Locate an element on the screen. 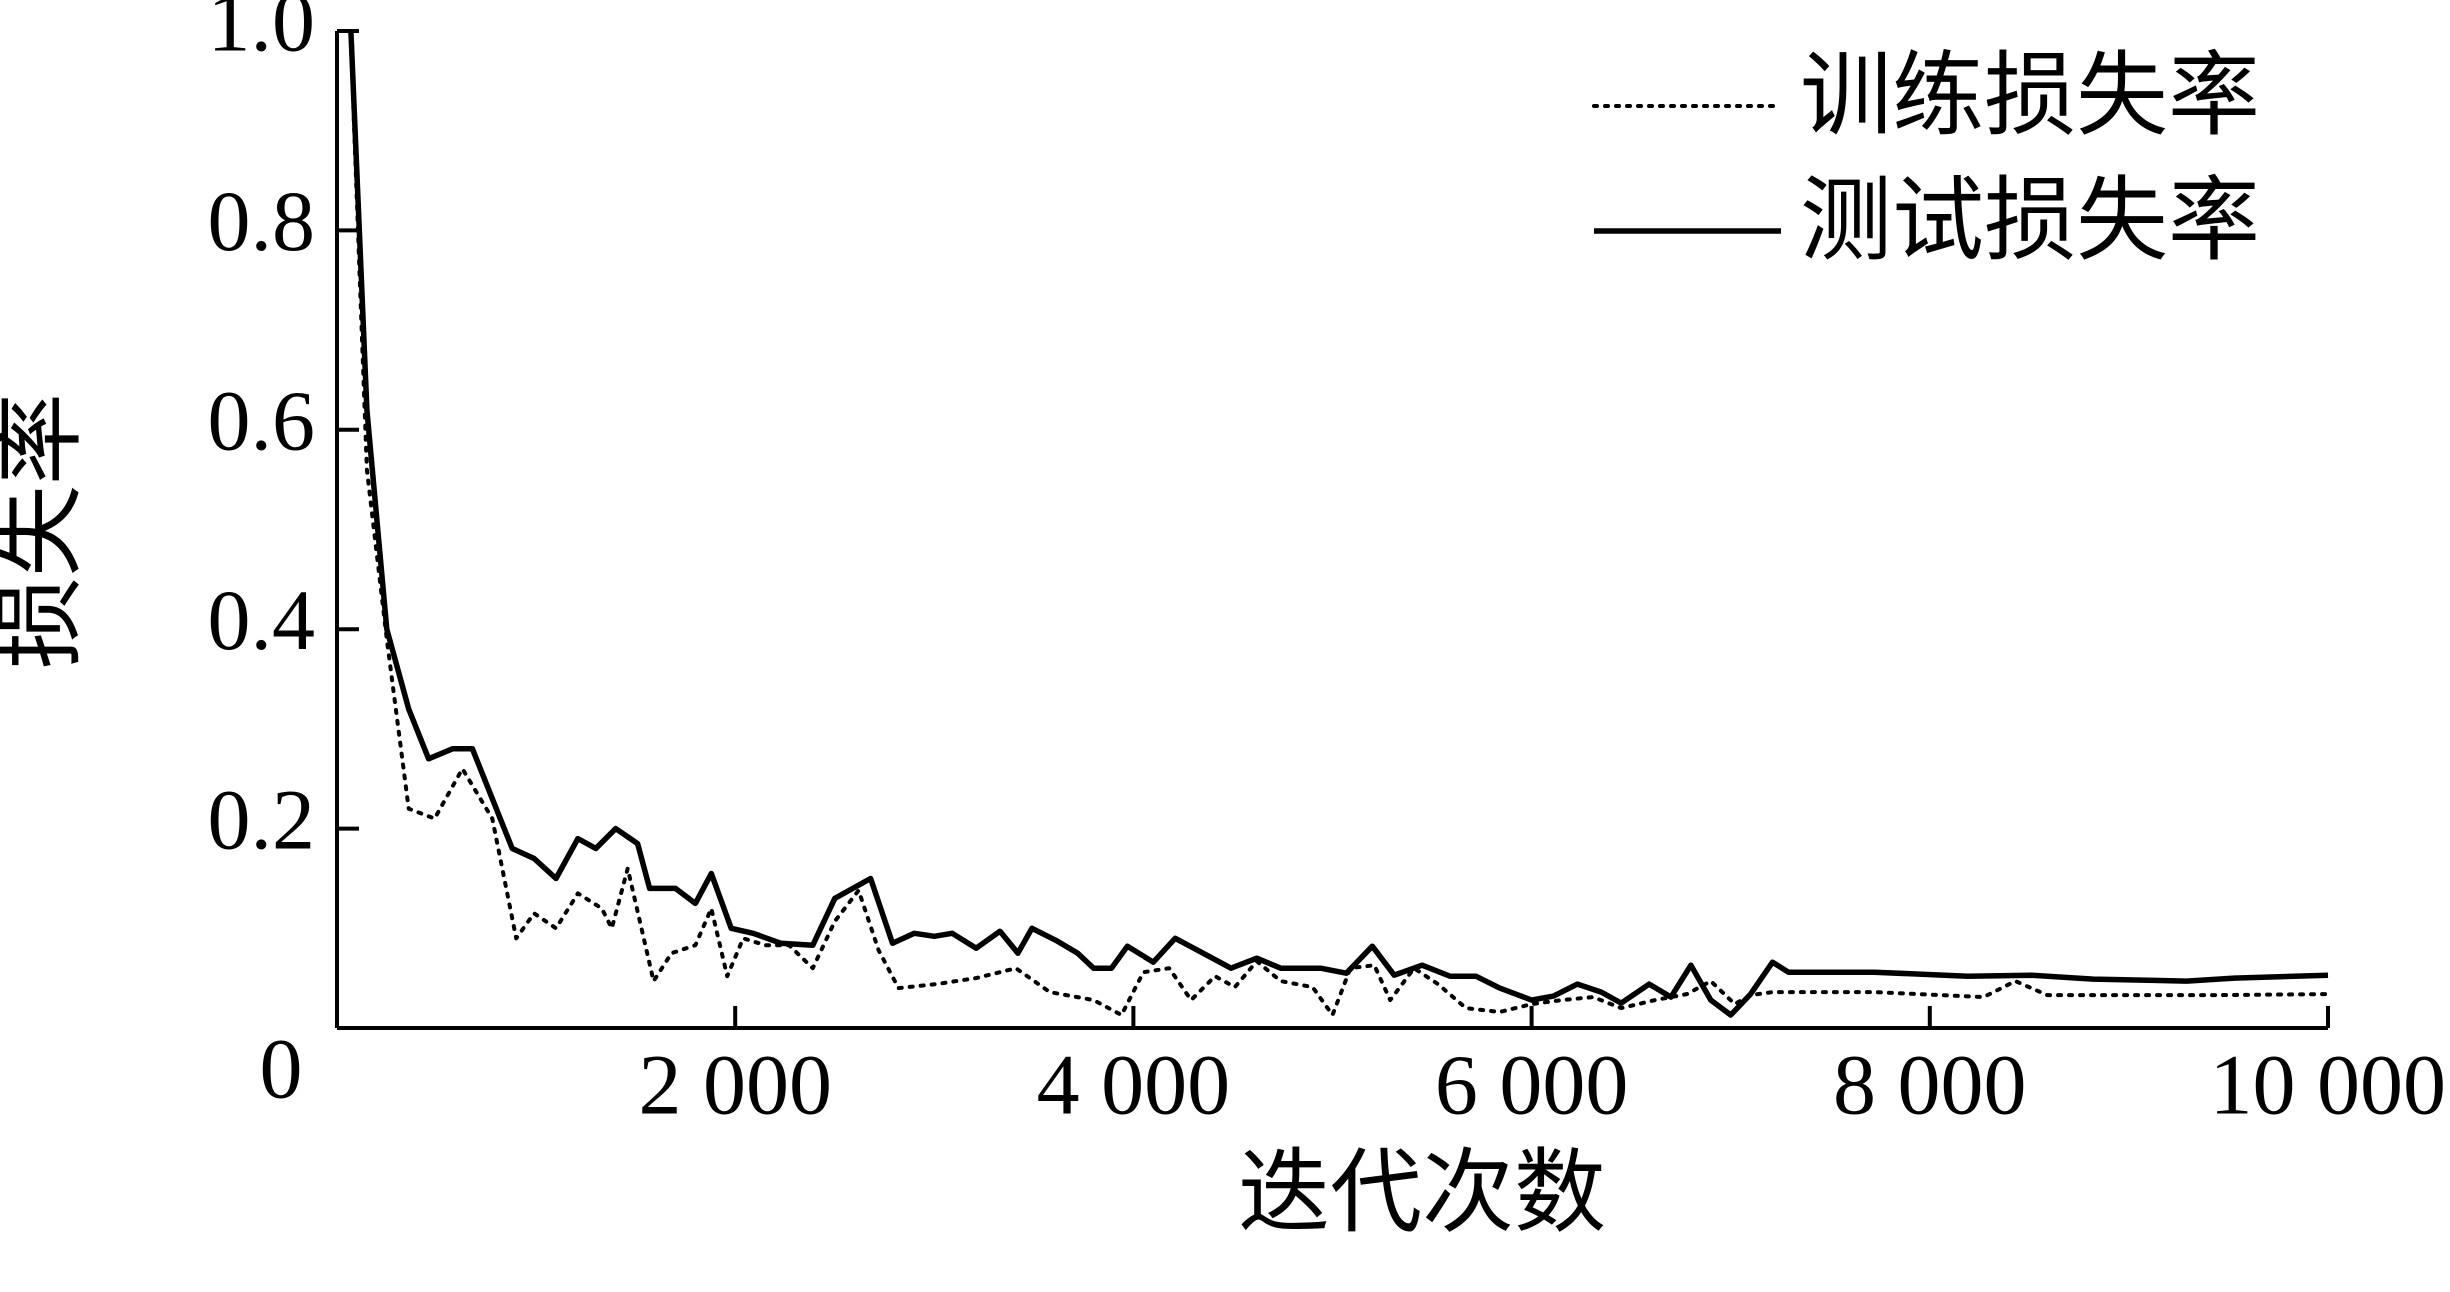 This screenshot has width=2450, height=1292. x-tick-label: 2 000 is located at coordinates (735, 1085).